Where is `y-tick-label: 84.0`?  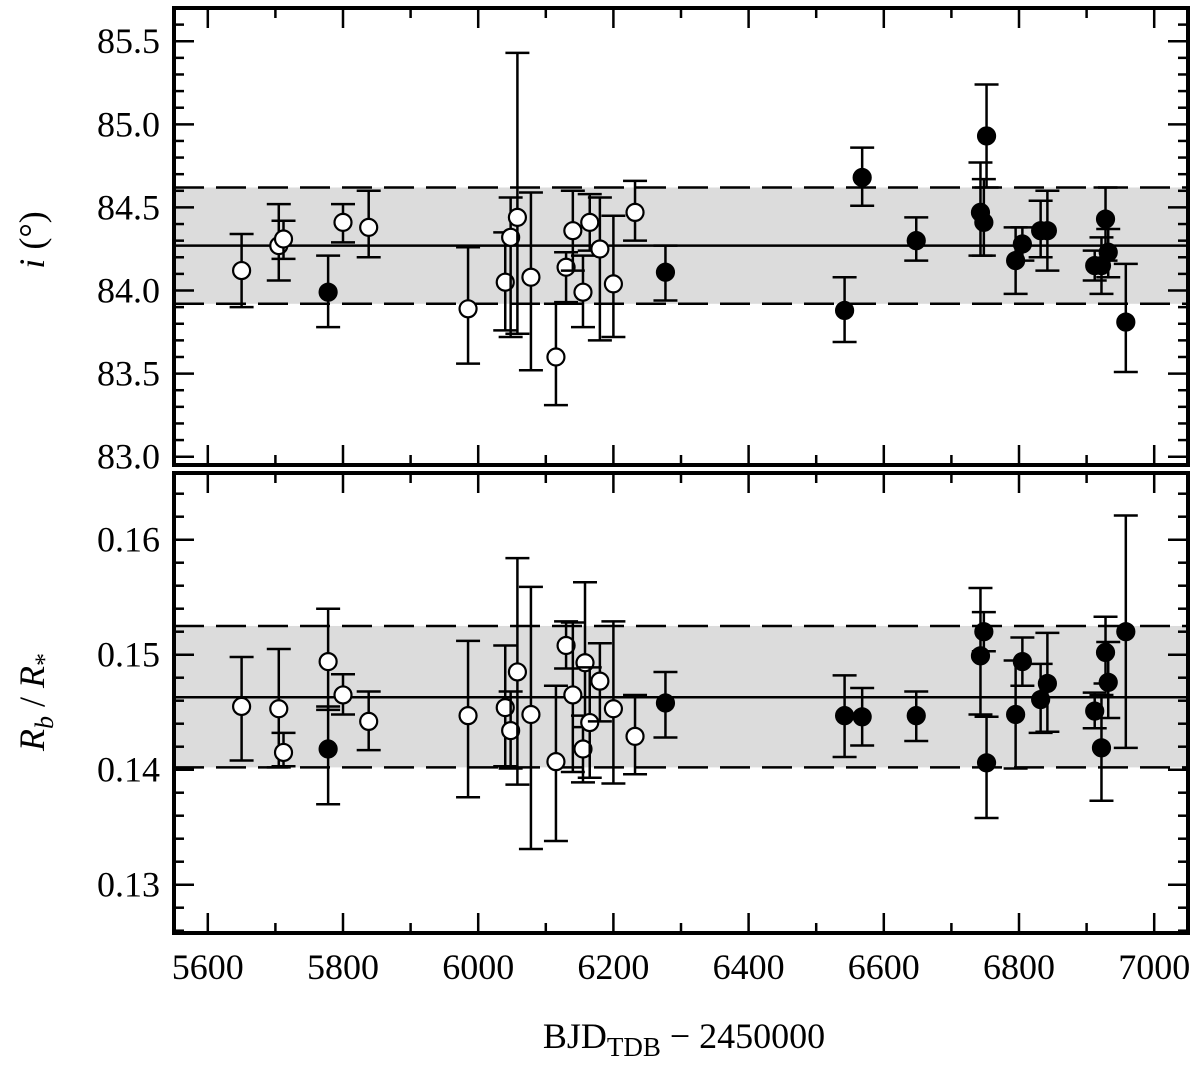
y-tick-label: 84.0 is located at coordinates (128, 291).